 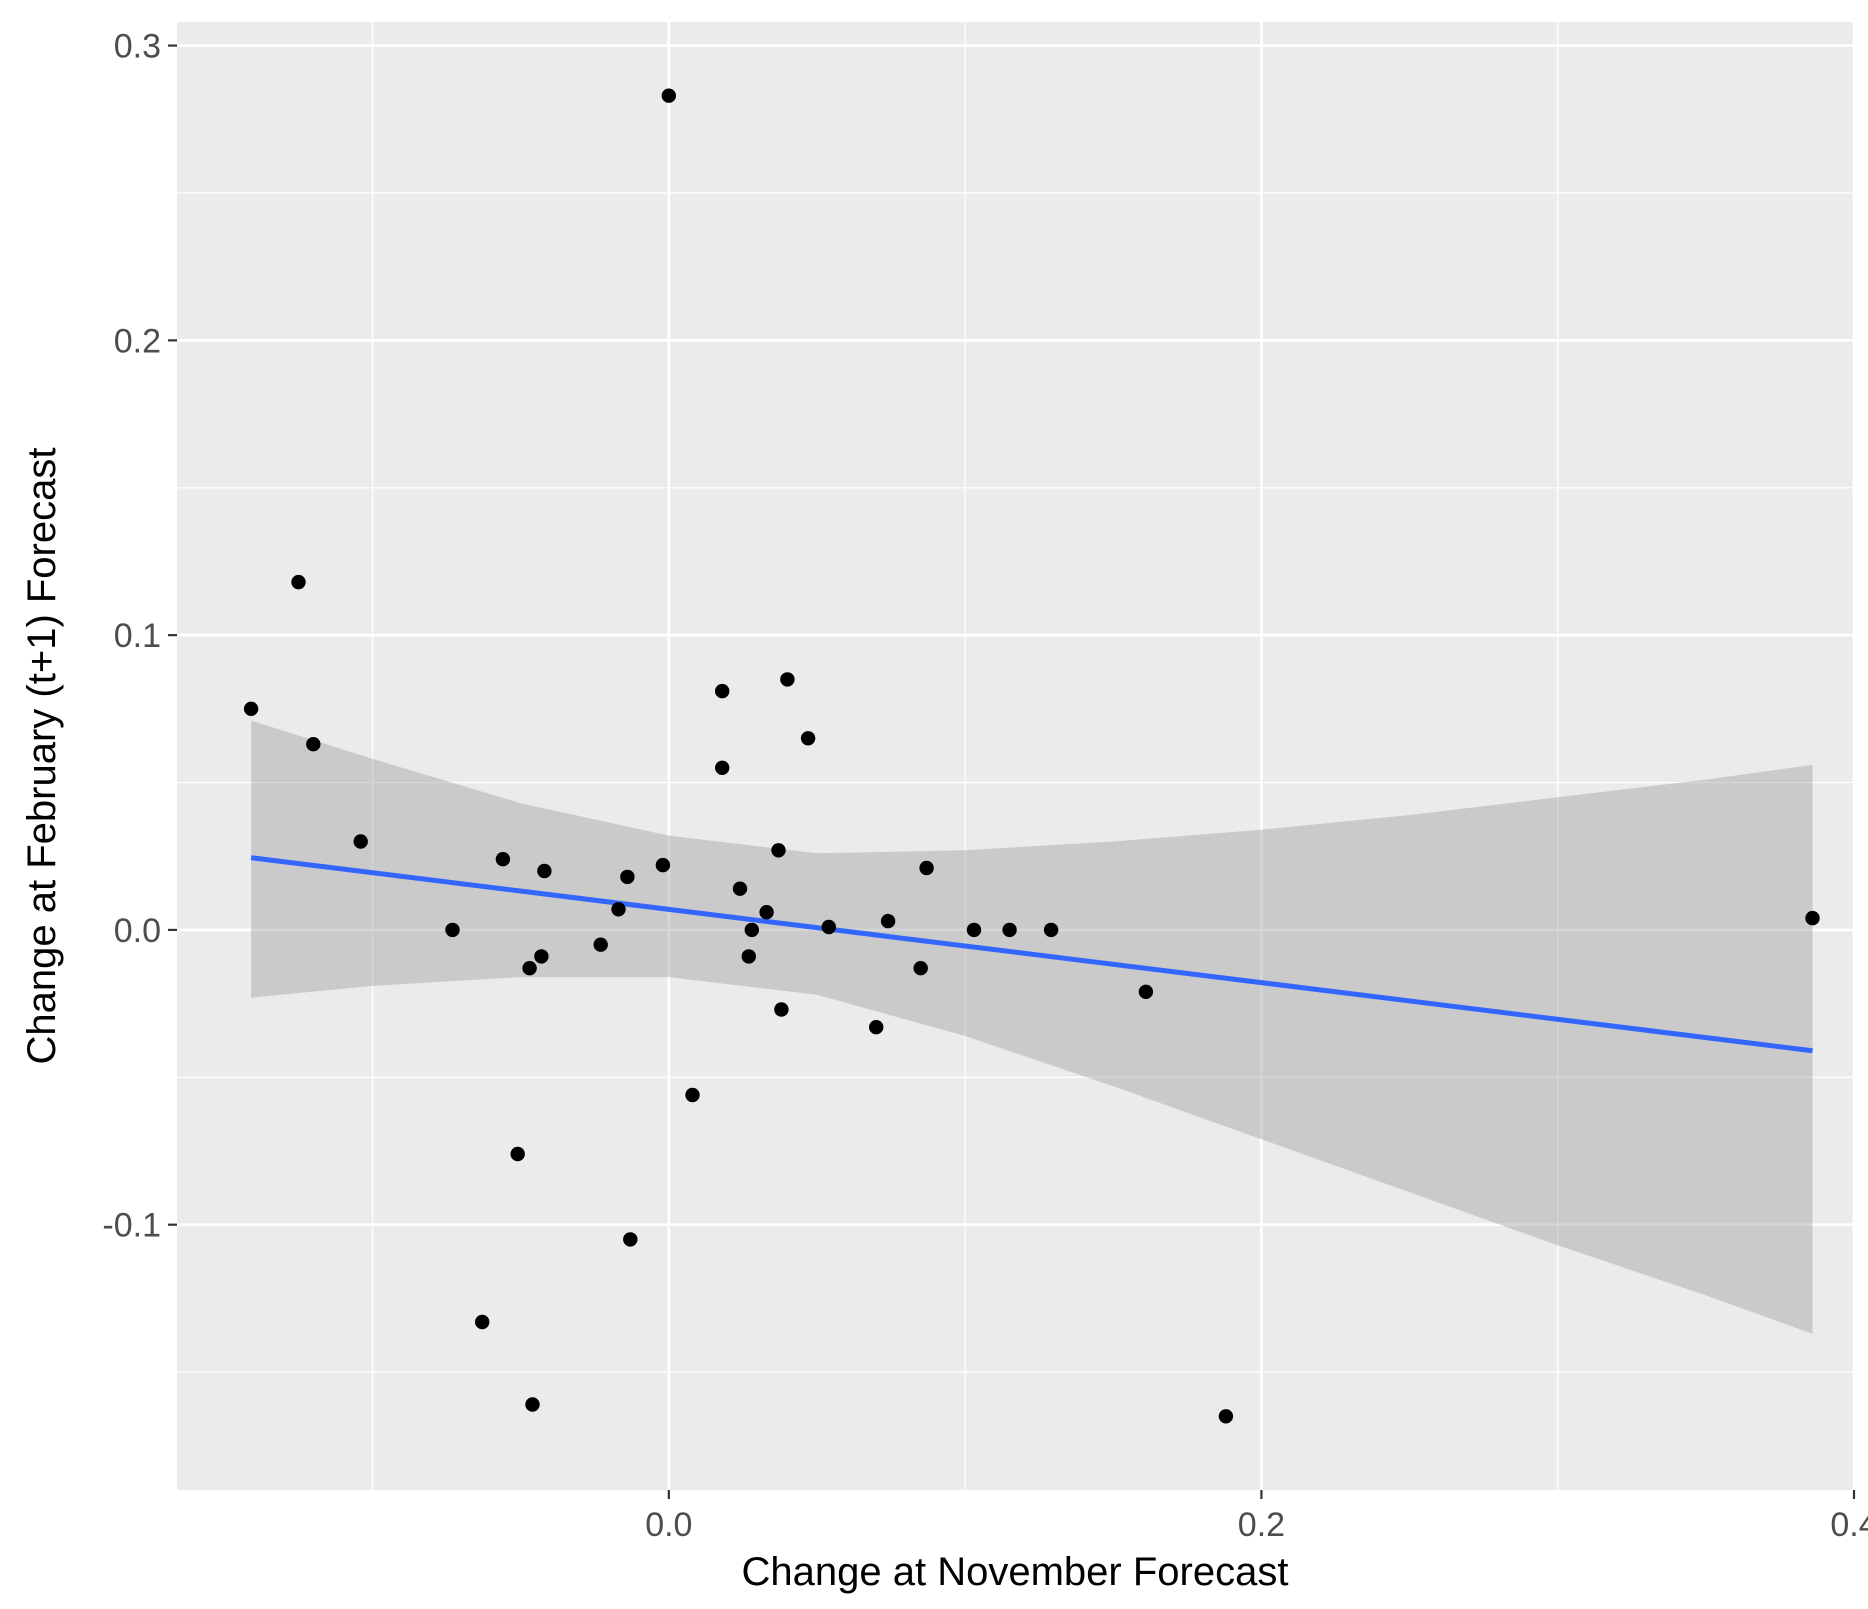 I want to click on x-tick-label: 0.4, so click(x=1849, y=1525).